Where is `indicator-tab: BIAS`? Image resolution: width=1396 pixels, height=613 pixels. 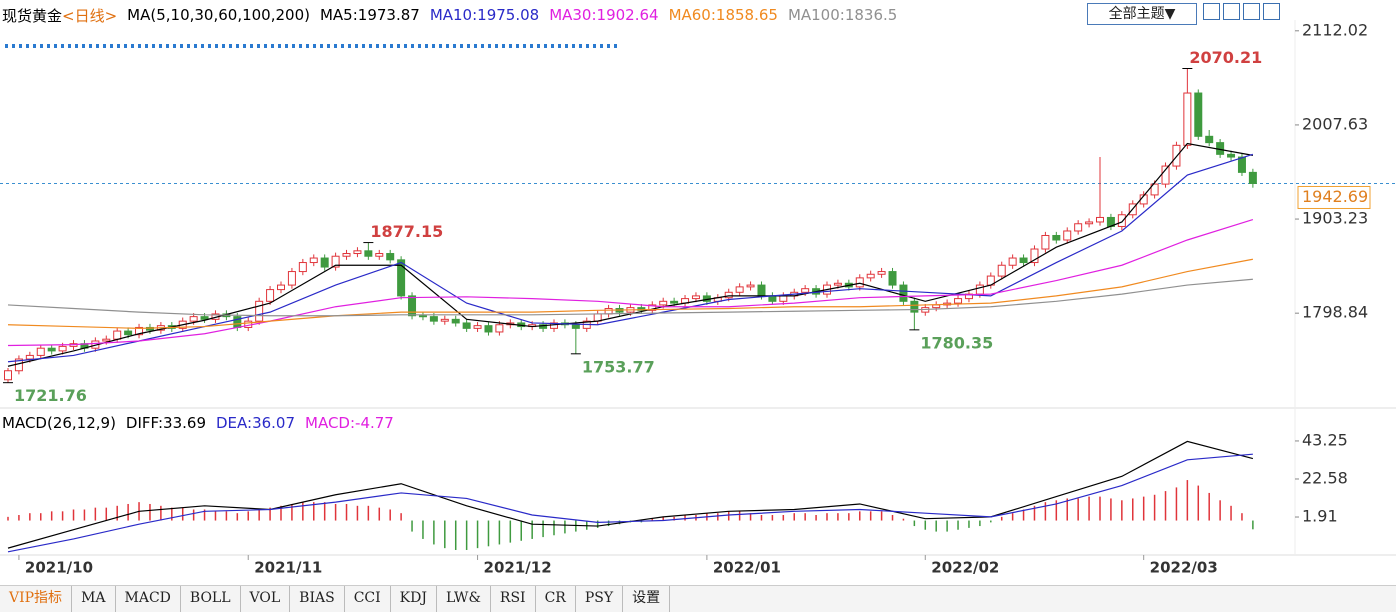 indicator-tab: BIAS is located at coordinates (317, 599).